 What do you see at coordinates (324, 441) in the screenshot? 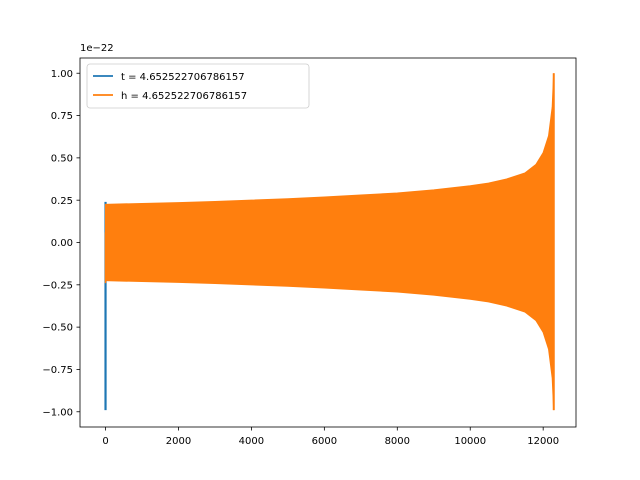
I see `x-tick-label: 6000` at bounding box center [324, 441].